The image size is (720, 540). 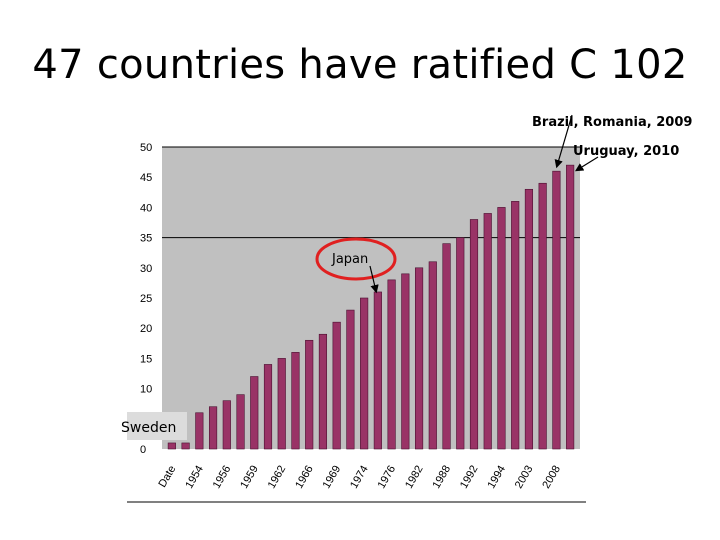 I want to click on x-tick-label: 1988, so click(x=441, y=477).